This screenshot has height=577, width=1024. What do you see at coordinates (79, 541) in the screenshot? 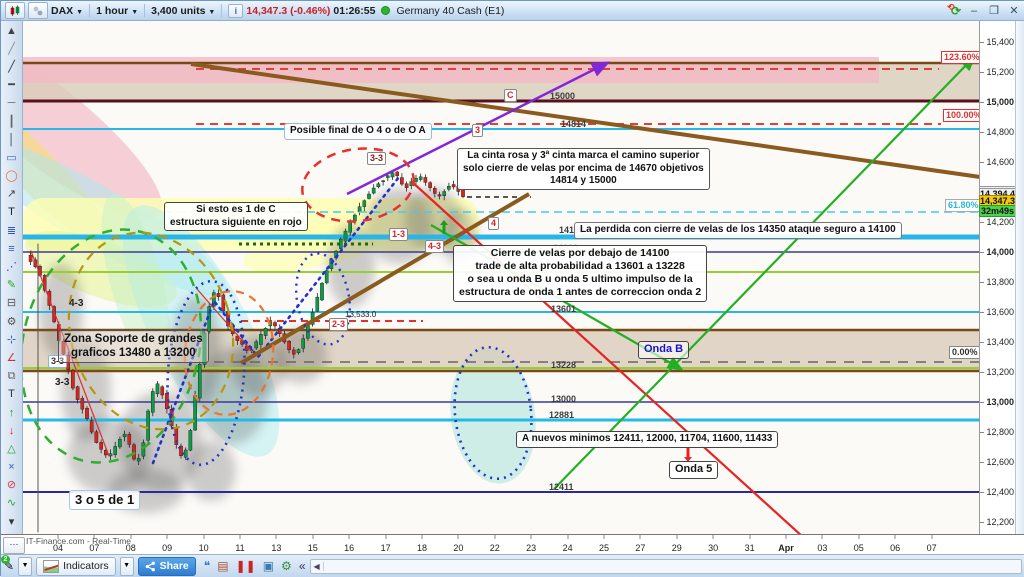
I see `watermark: IT-Finance.com - Real-Time` at bounding box center [79, 541].